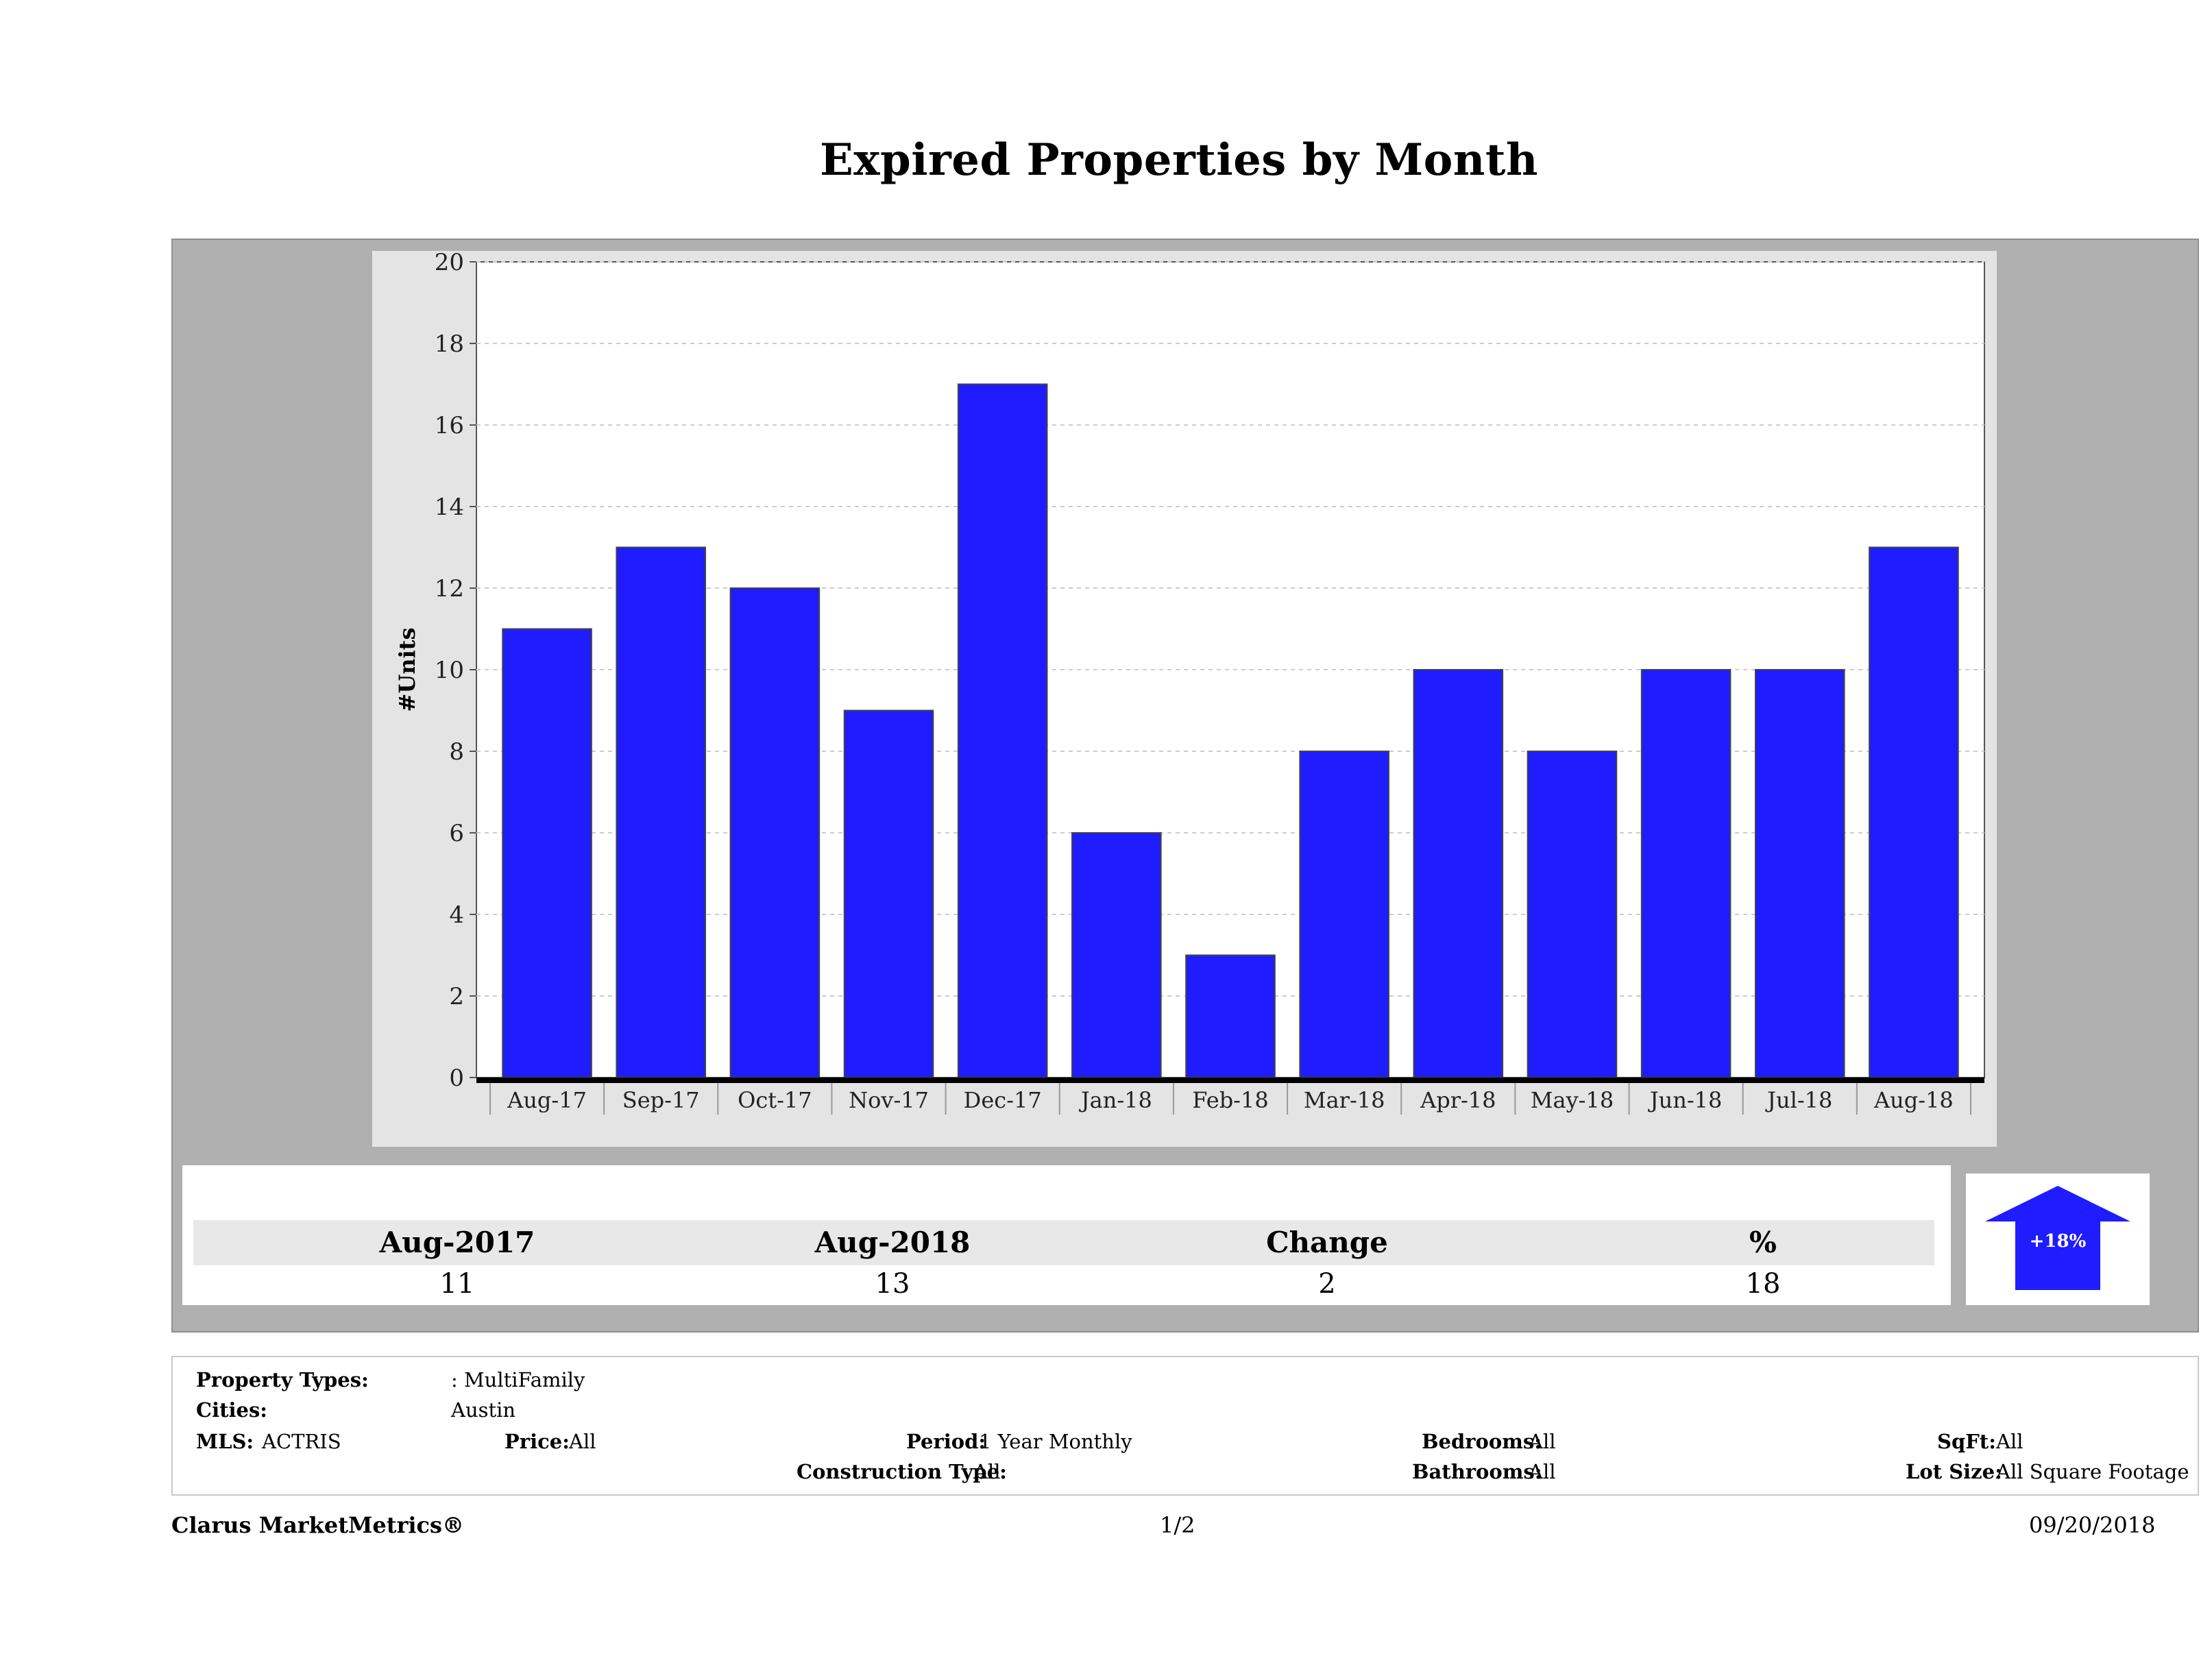 The height and width of the screenshot is (1678, 2212). Describe the element at coordinates (1763, 1242) in the screenshot. I see `stat-header-percent: %` at that location.